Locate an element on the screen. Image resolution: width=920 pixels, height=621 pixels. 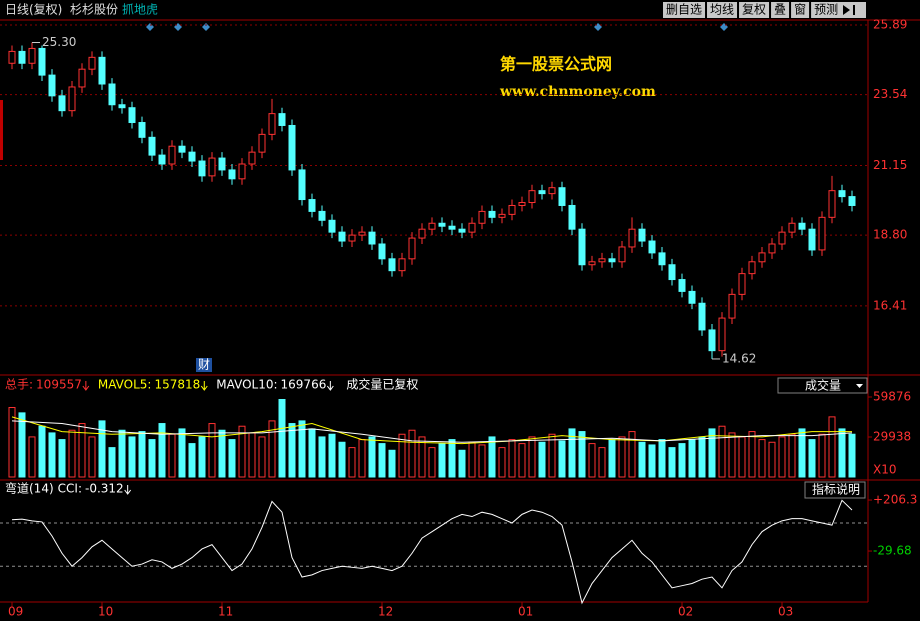
scale-label: X10 is located at coordinates (885, 470).